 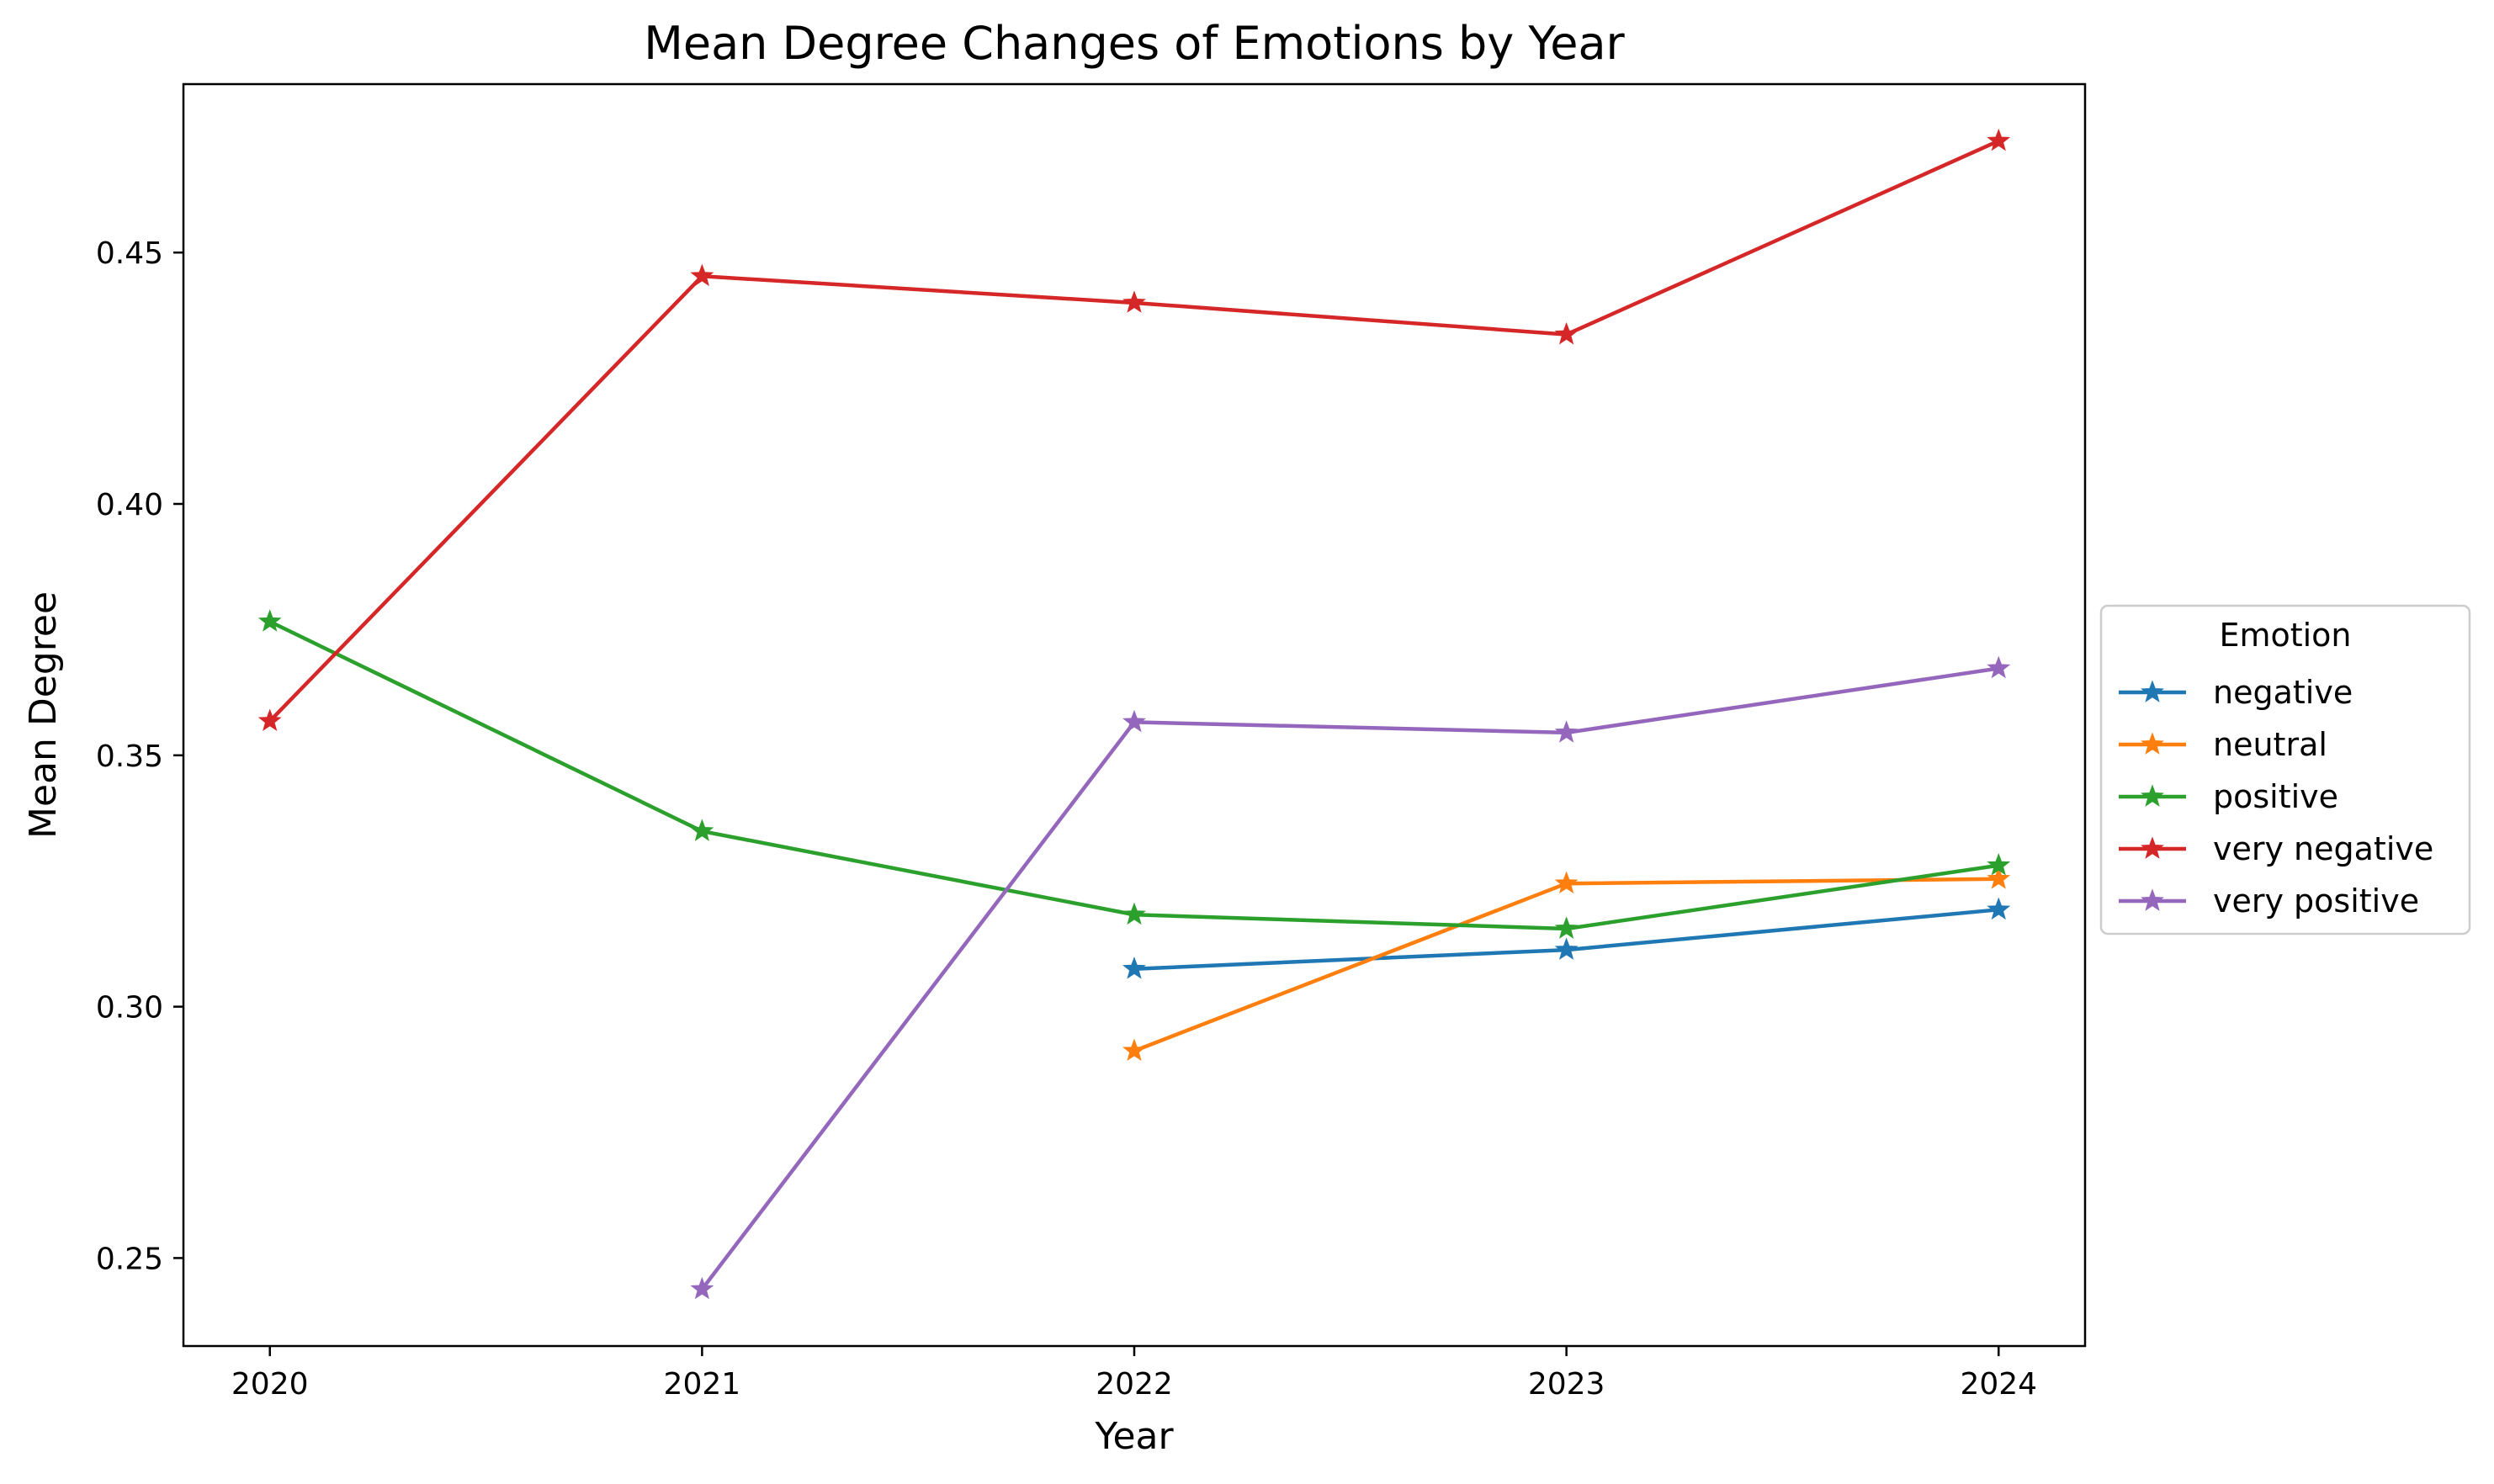 What do you see at coordinates (2152, 691) in the screenshot?
I see `legend-marker-negative` at bounding box center [2152, 691].